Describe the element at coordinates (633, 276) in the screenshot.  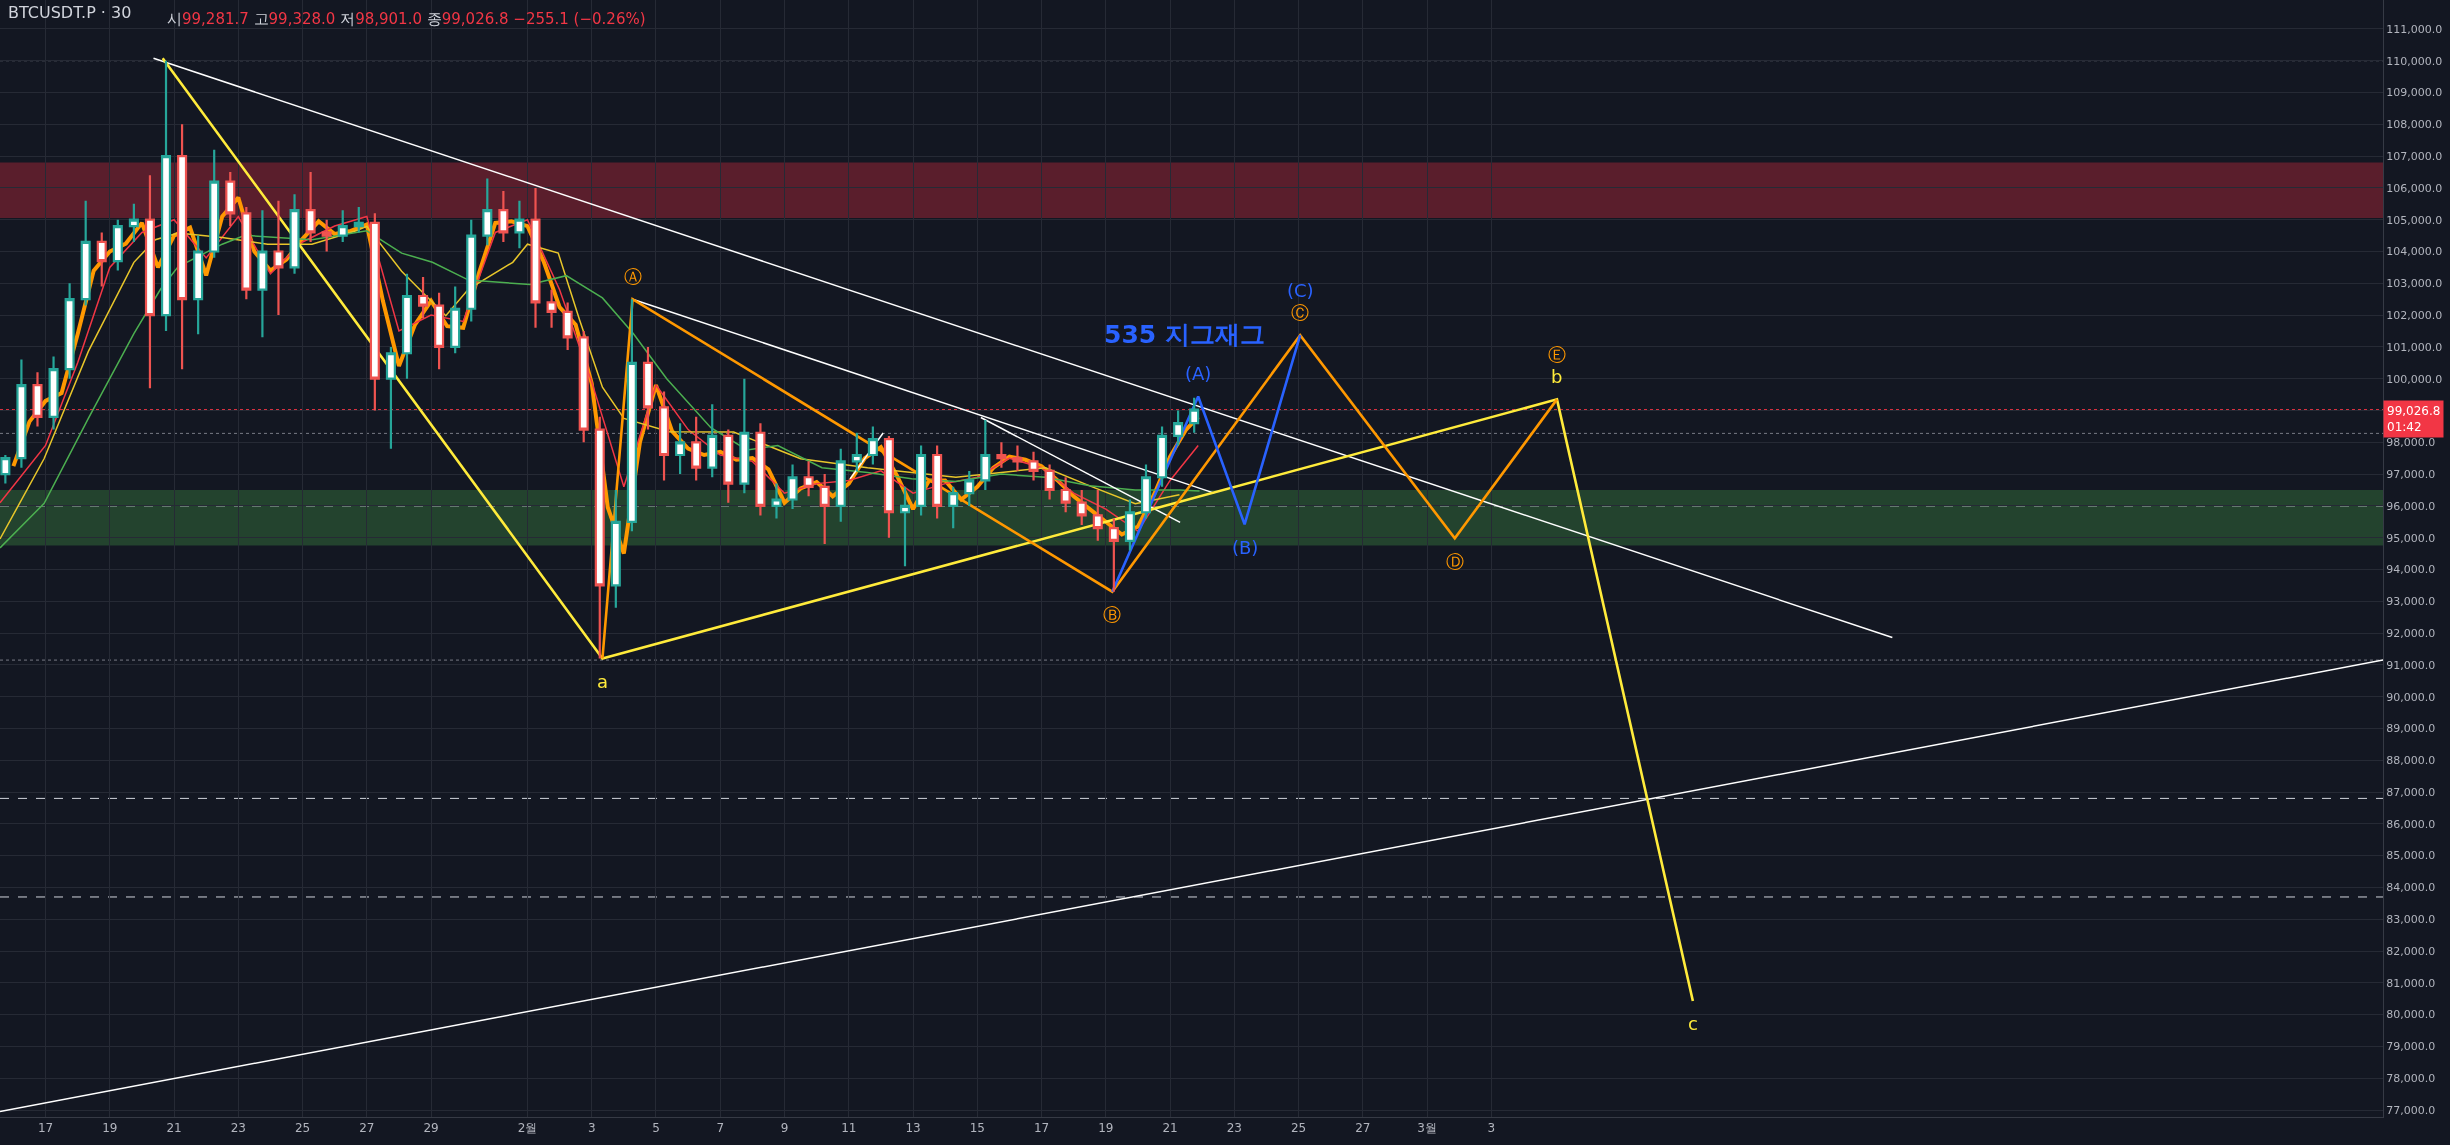
I see `data-label: Ⓐ` at that location.